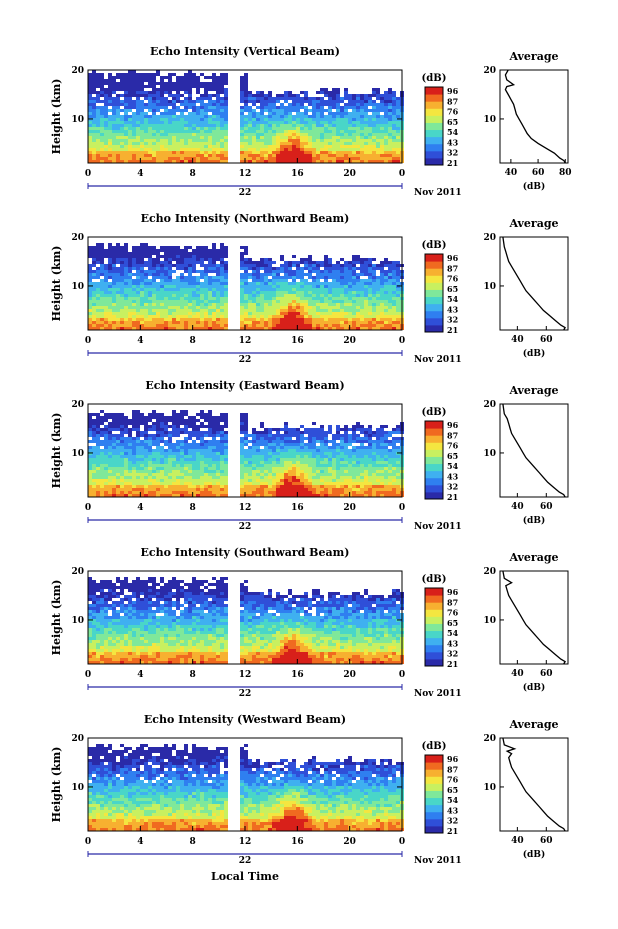 The height and width of the screenshot is (929, 618). I want to click on colorbar-swatch, so click(434, 328).